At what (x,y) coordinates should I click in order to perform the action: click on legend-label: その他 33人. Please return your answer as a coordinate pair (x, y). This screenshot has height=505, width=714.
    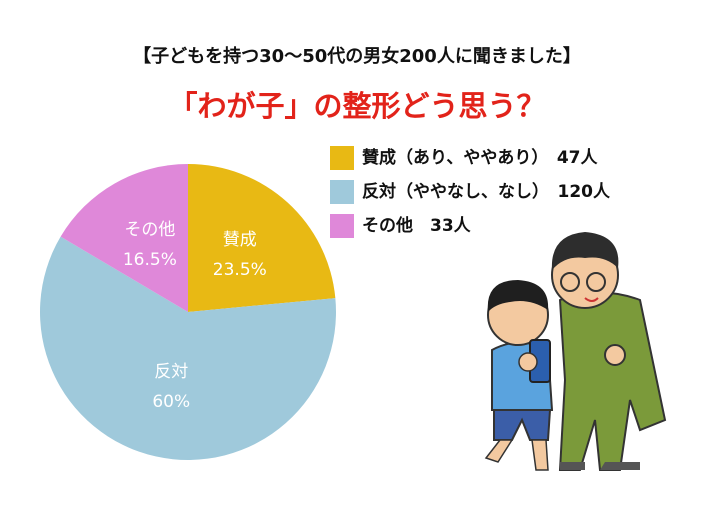
    Looking at the image, I should click on (417, 225).